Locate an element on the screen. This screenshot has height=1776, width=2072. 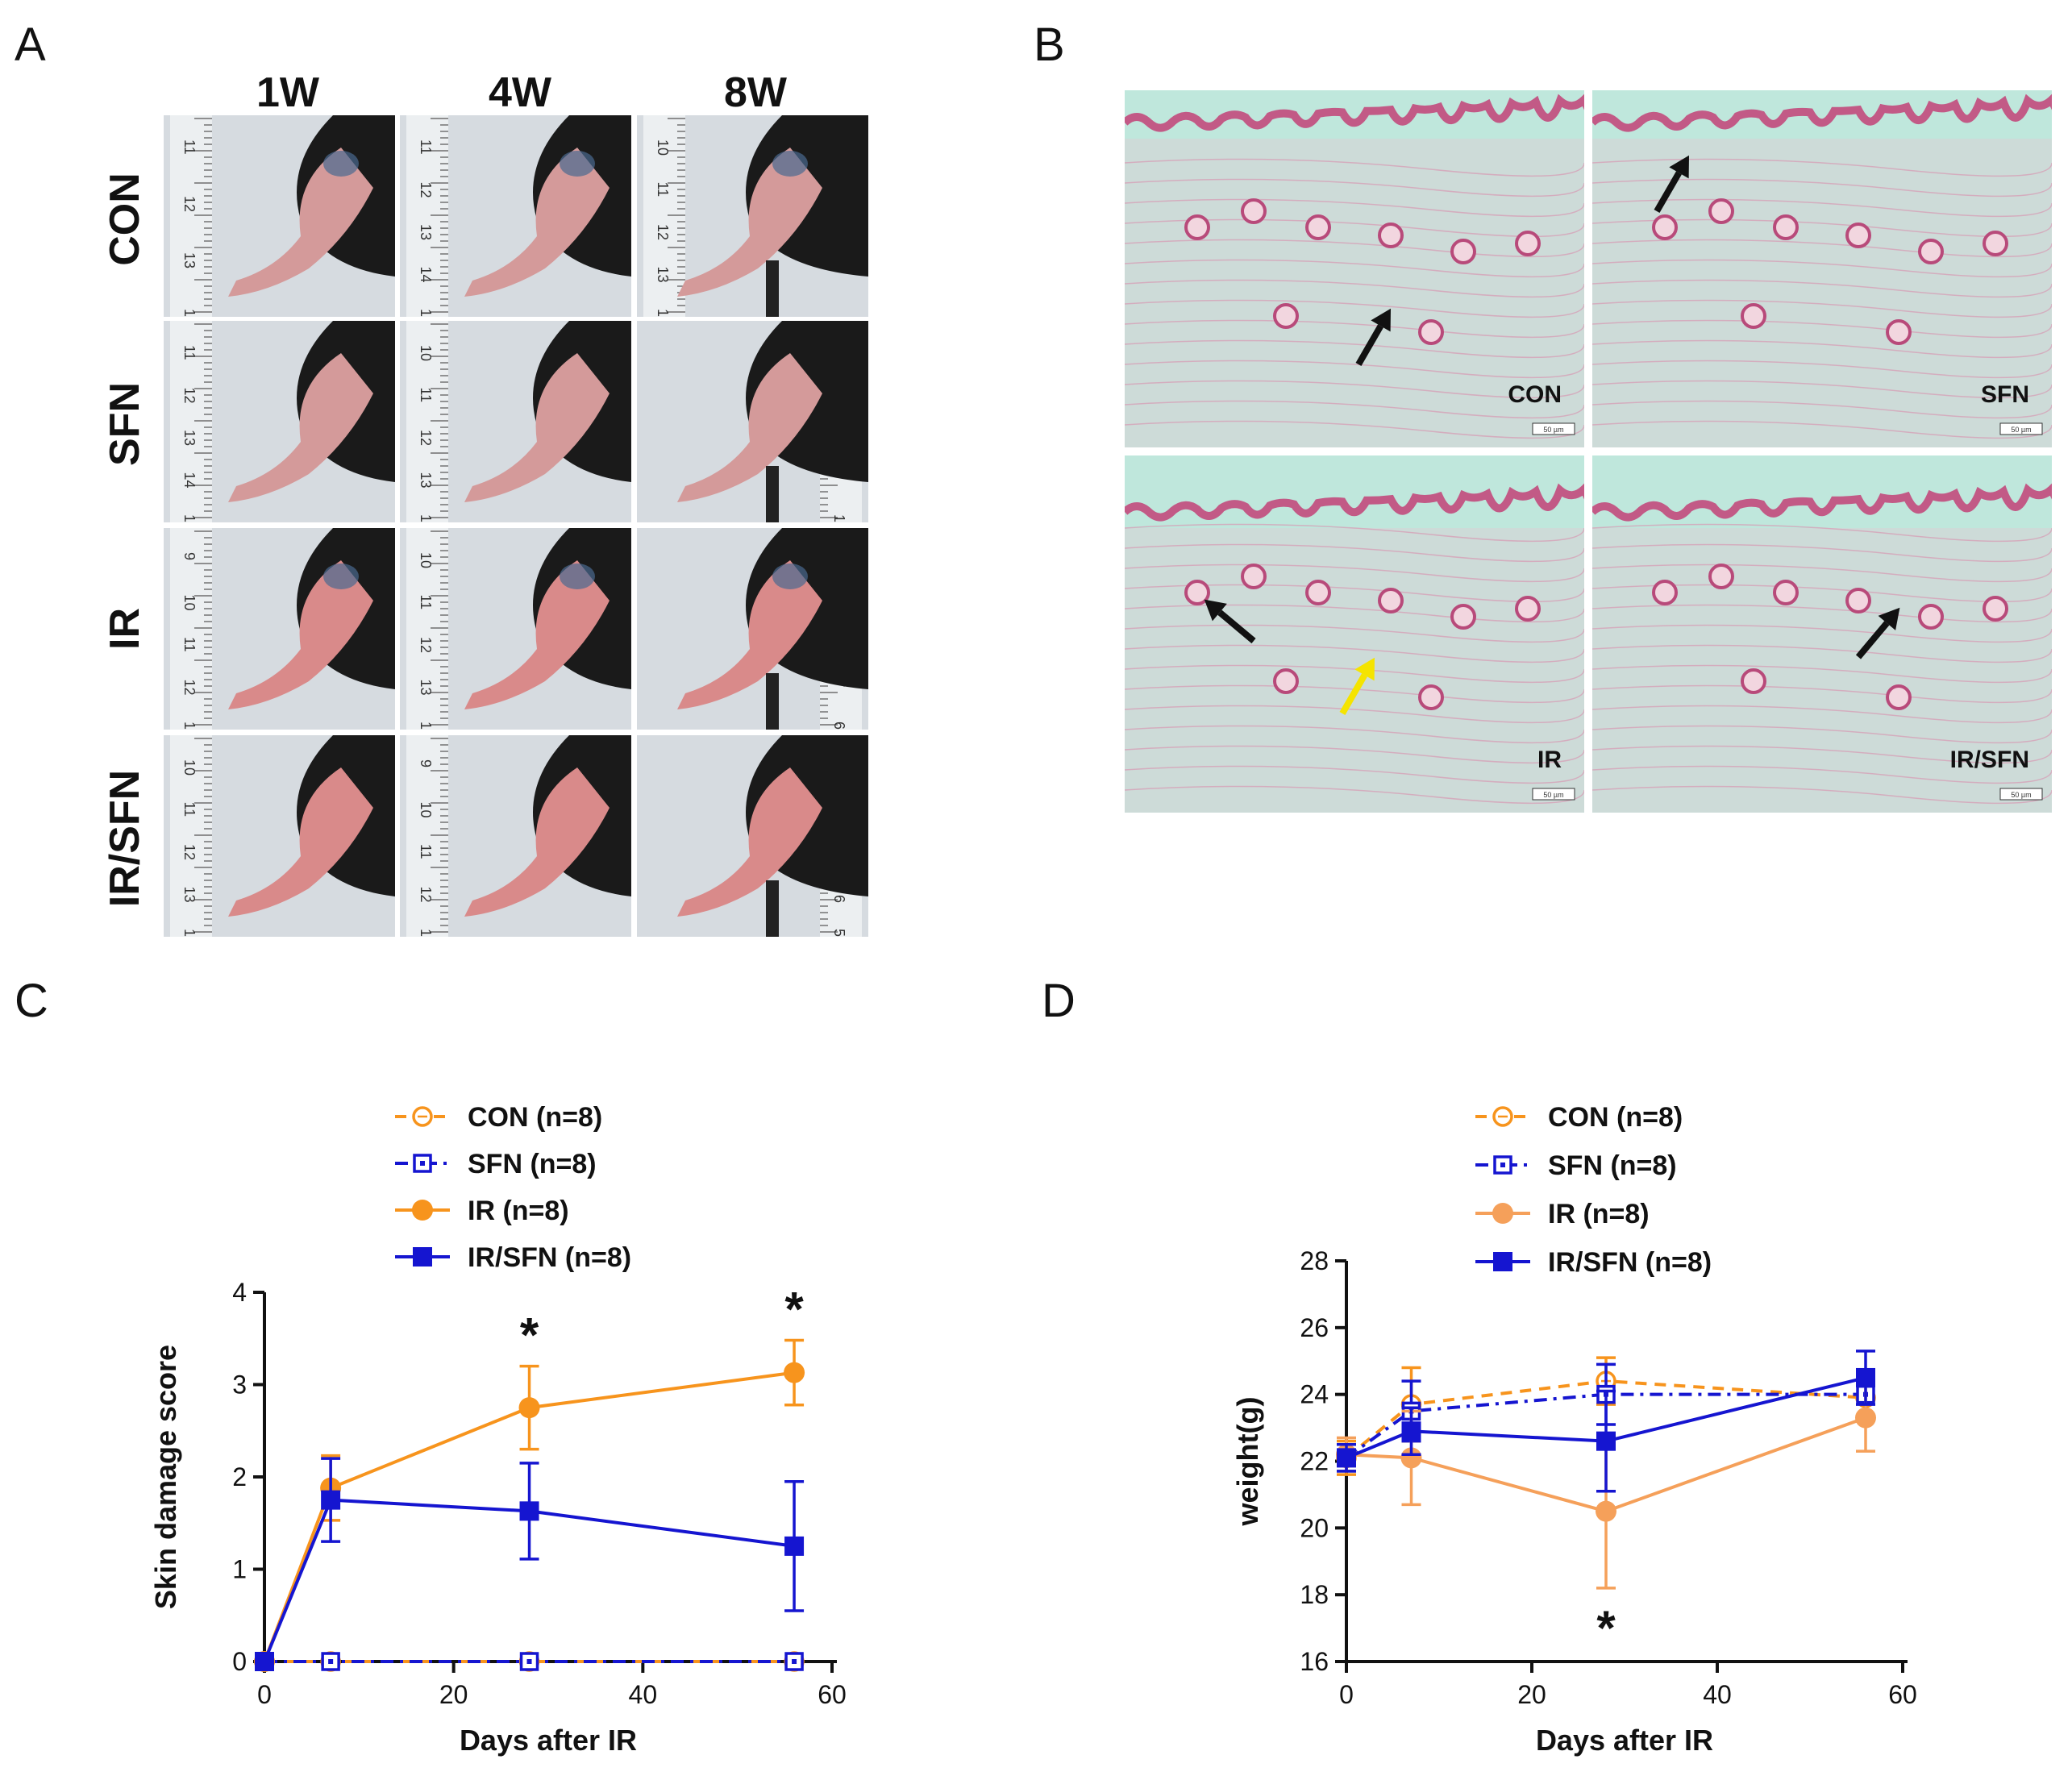
mouse-photo: 9 10 11 12 13 is located at coordinates (515, 836).